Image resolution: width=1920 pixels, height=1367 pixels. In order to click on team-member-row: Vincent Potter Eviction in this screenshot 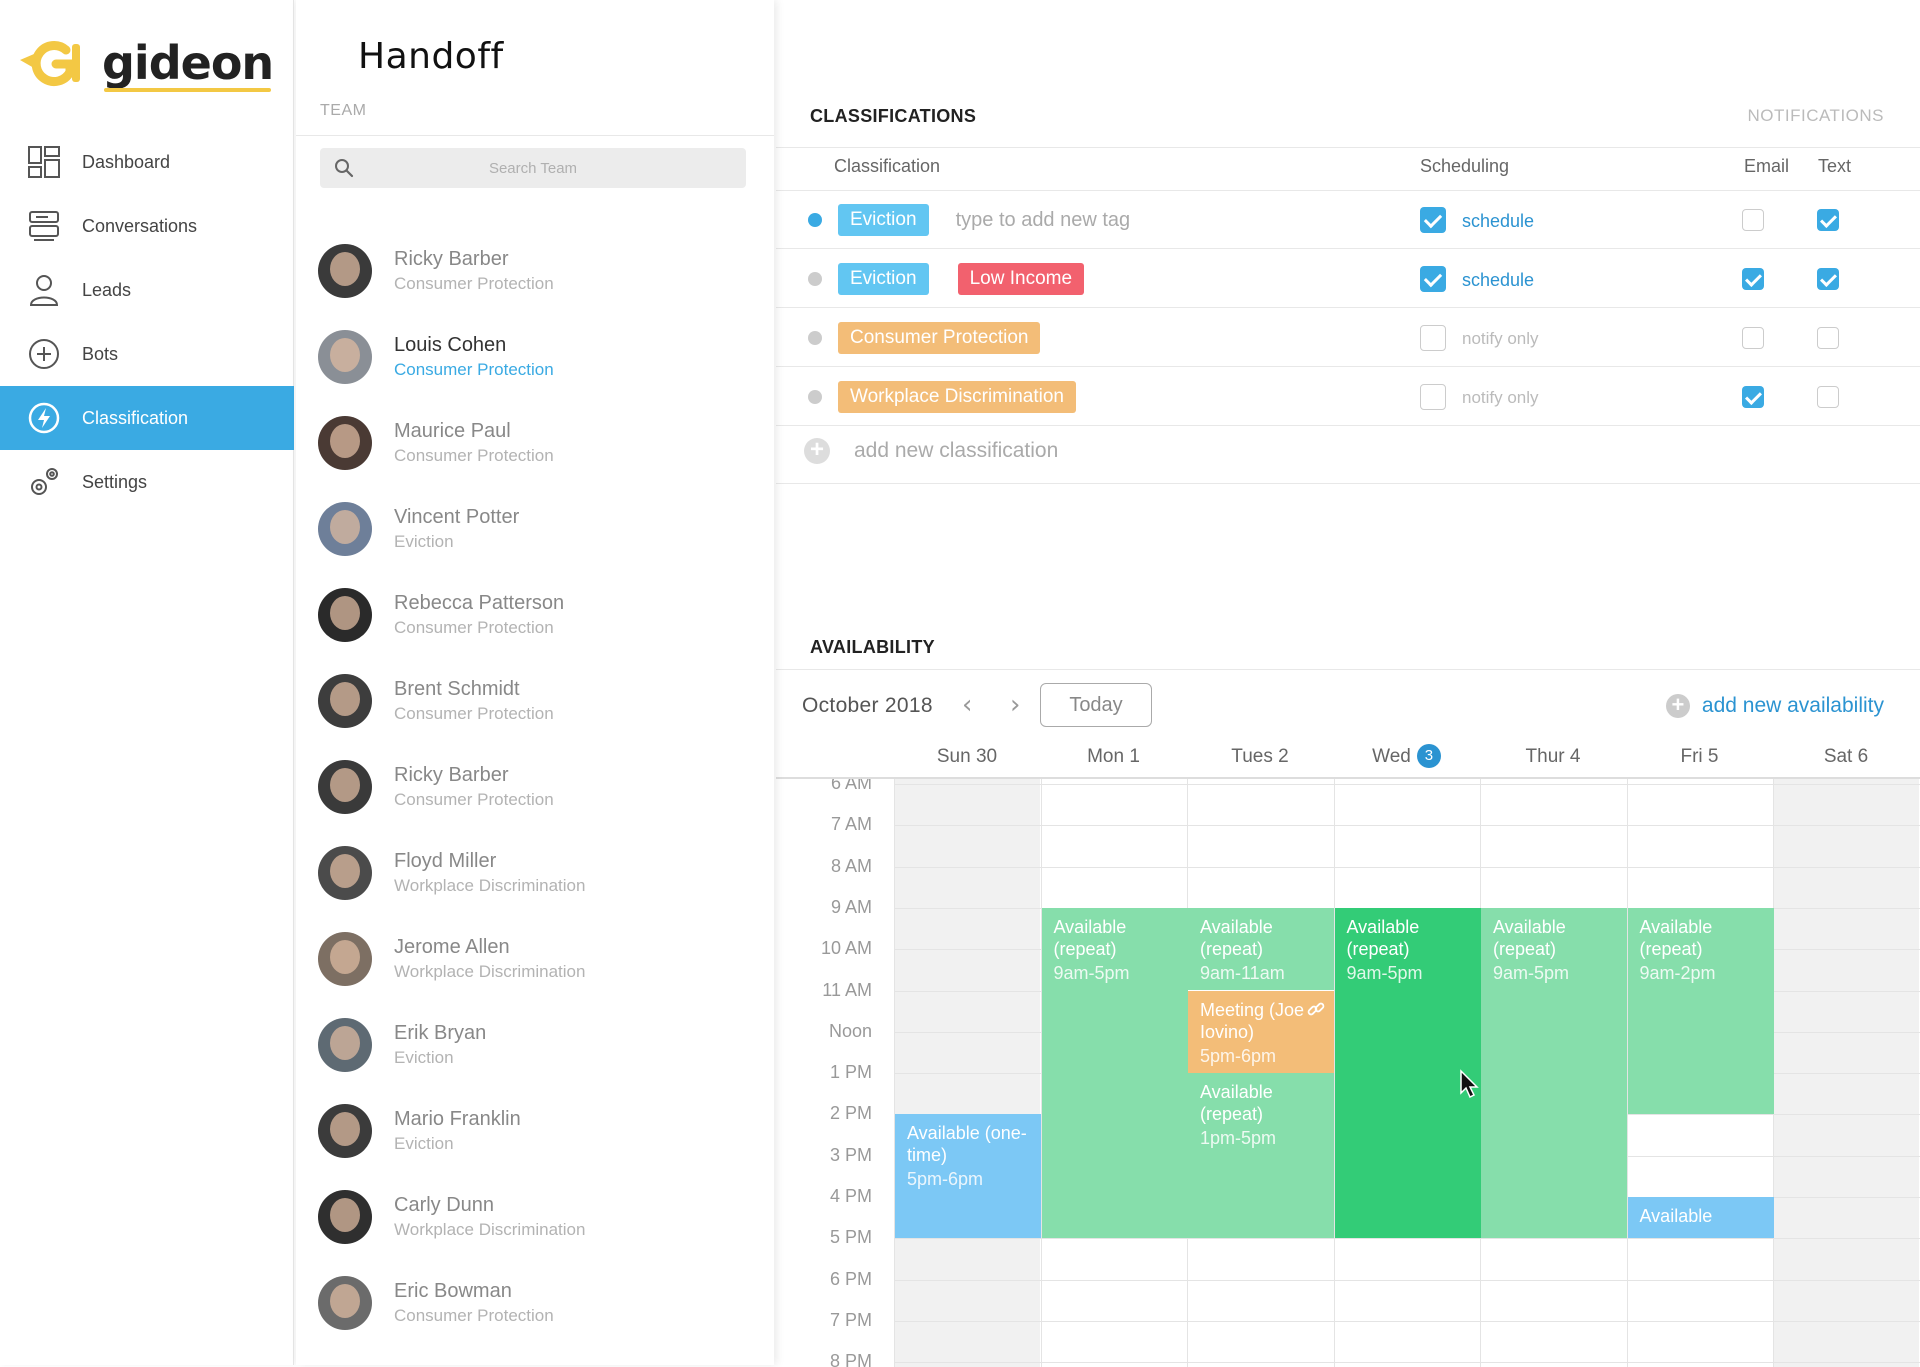, I will do `click(418, 529)`.